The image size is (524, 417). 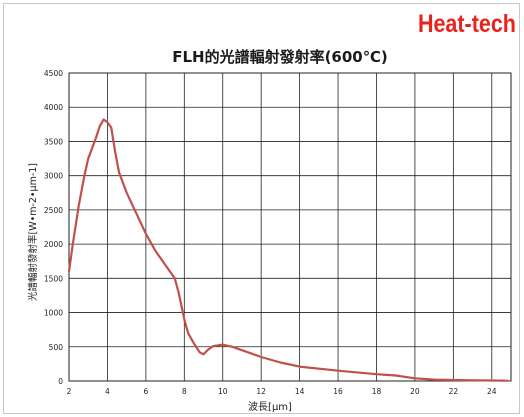 I want to click on y-tick-label: 3000, so click(x=53, y=176).